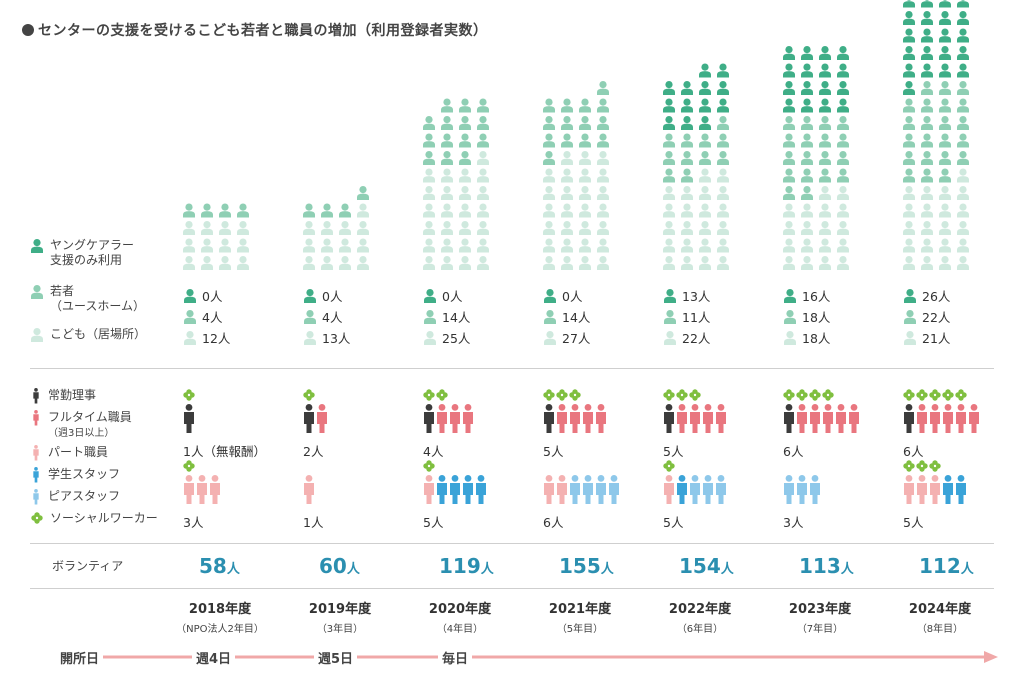 The height and width of the screenshot is (674, 1024). What do you see at coordinates (313, 451) in the screenshot?
I see `fulltime-count: 2人` at bounding box center [313, 451].